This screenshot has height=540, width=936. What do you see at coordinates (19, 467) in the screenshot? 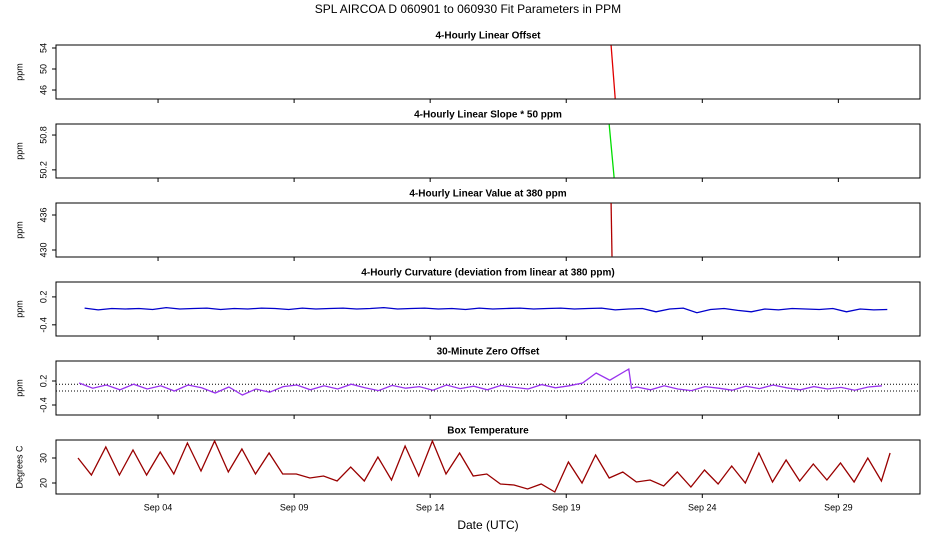
I see `y-axis-label: Degrees C` at bounding box center [19, 467].